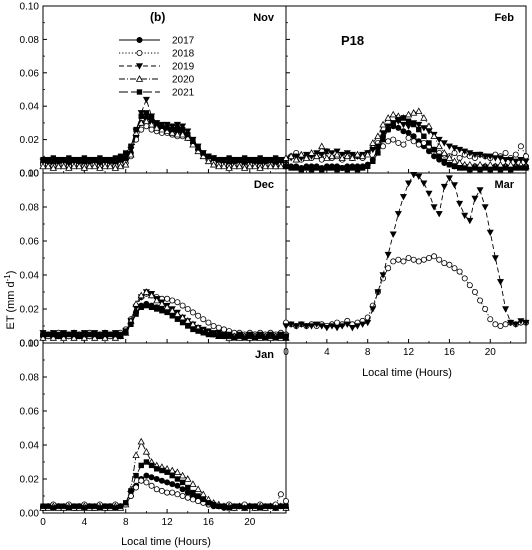 The image size is (532, 550). What do you see at coordinates (30, 276) in the screenshot?
I see `y-tick-label: 0.04` at bounding box center [30, 276].